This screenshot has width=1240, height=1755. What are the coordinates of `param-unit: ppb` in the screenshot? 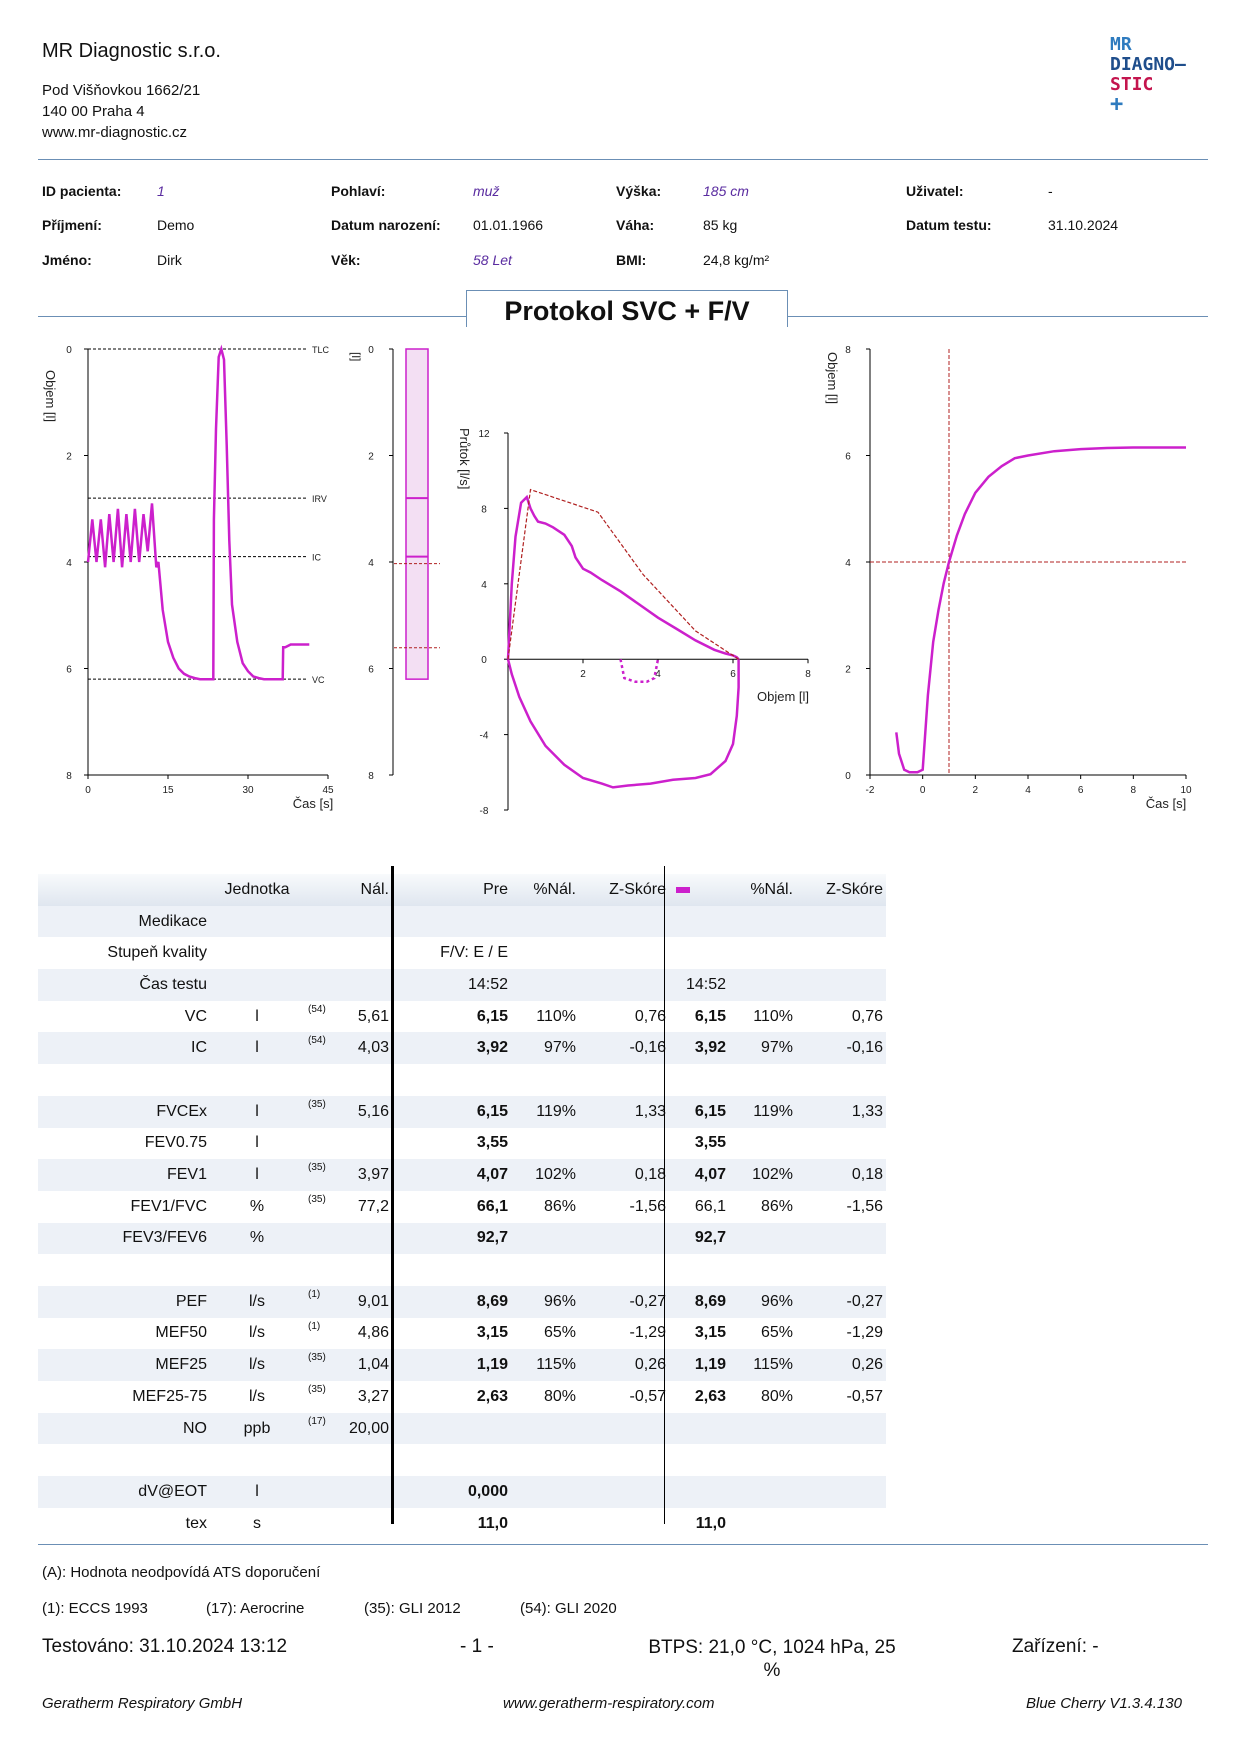 It's located at (257, 1428).